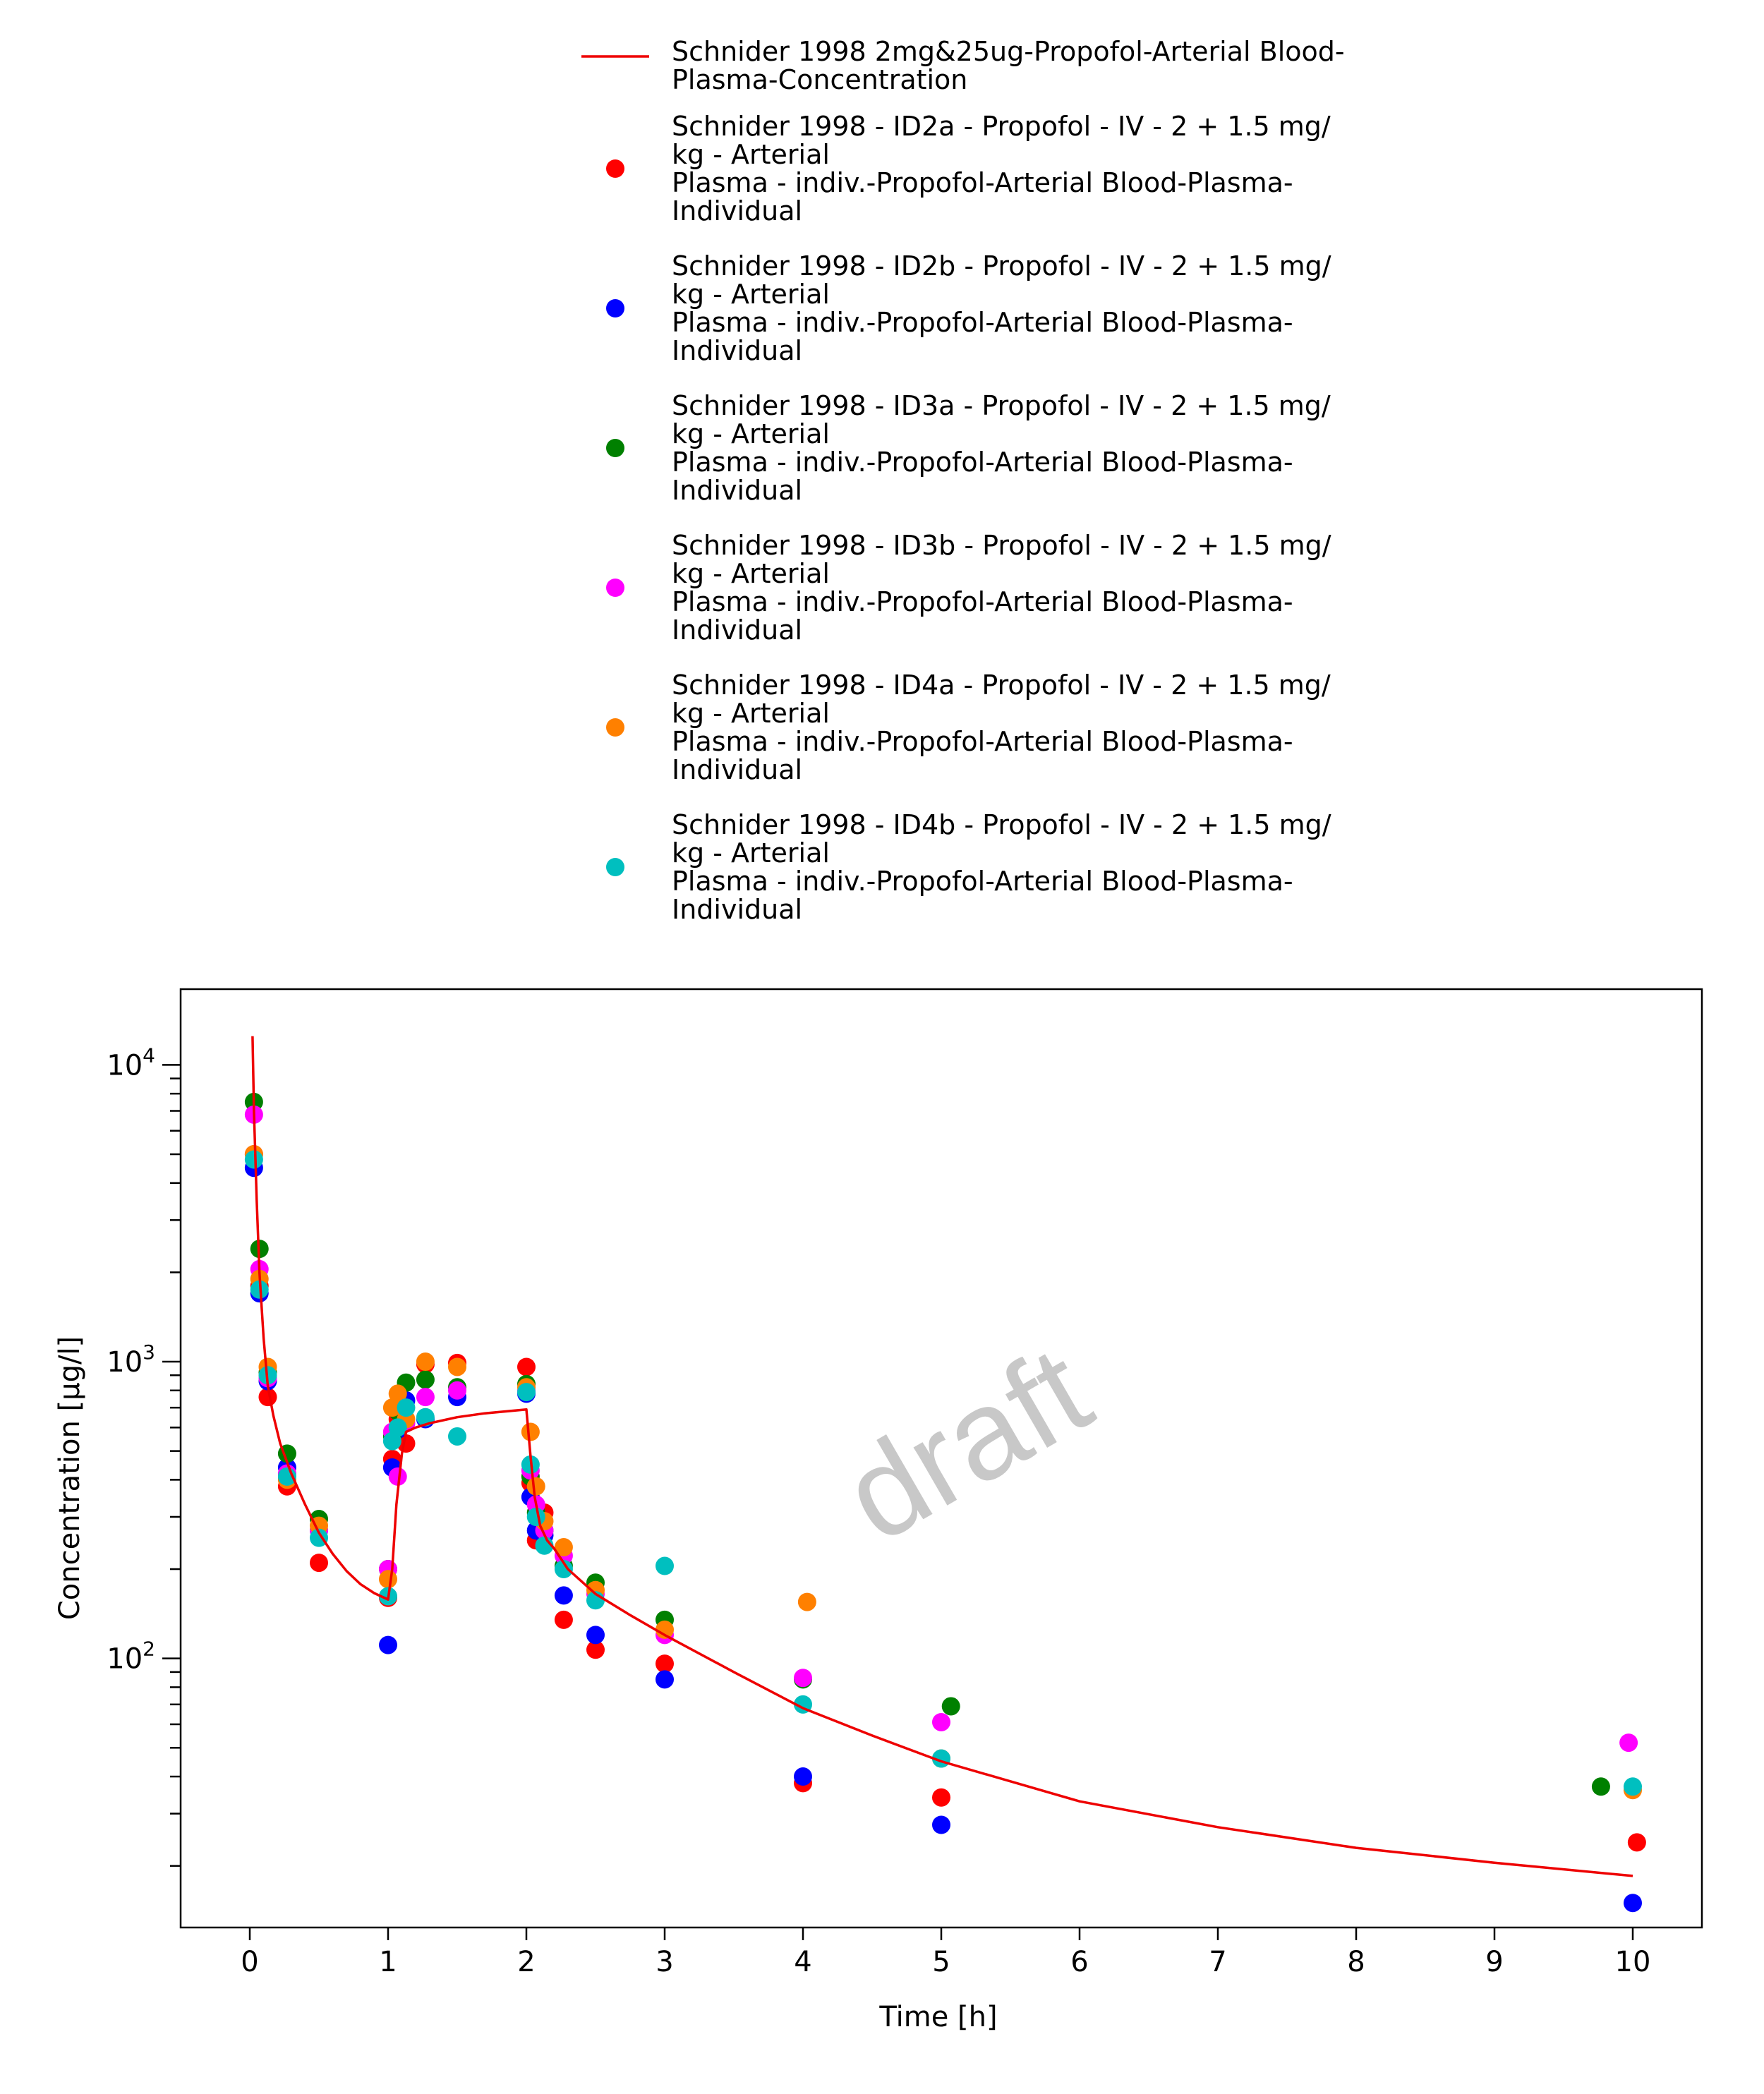 The width and height of the screenshot is (1764, 2094). Describe the element at coordinates (1079, 1962) in the screenshot. I see `x-tick-label: 6` at that location.